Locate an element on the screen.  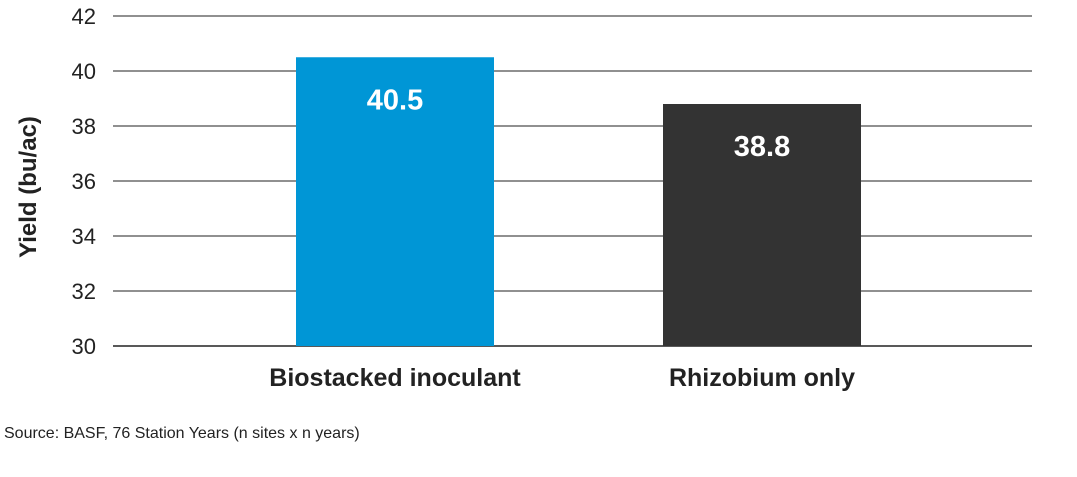
y-tick-label: 36 is located at coordinates (84, 181).